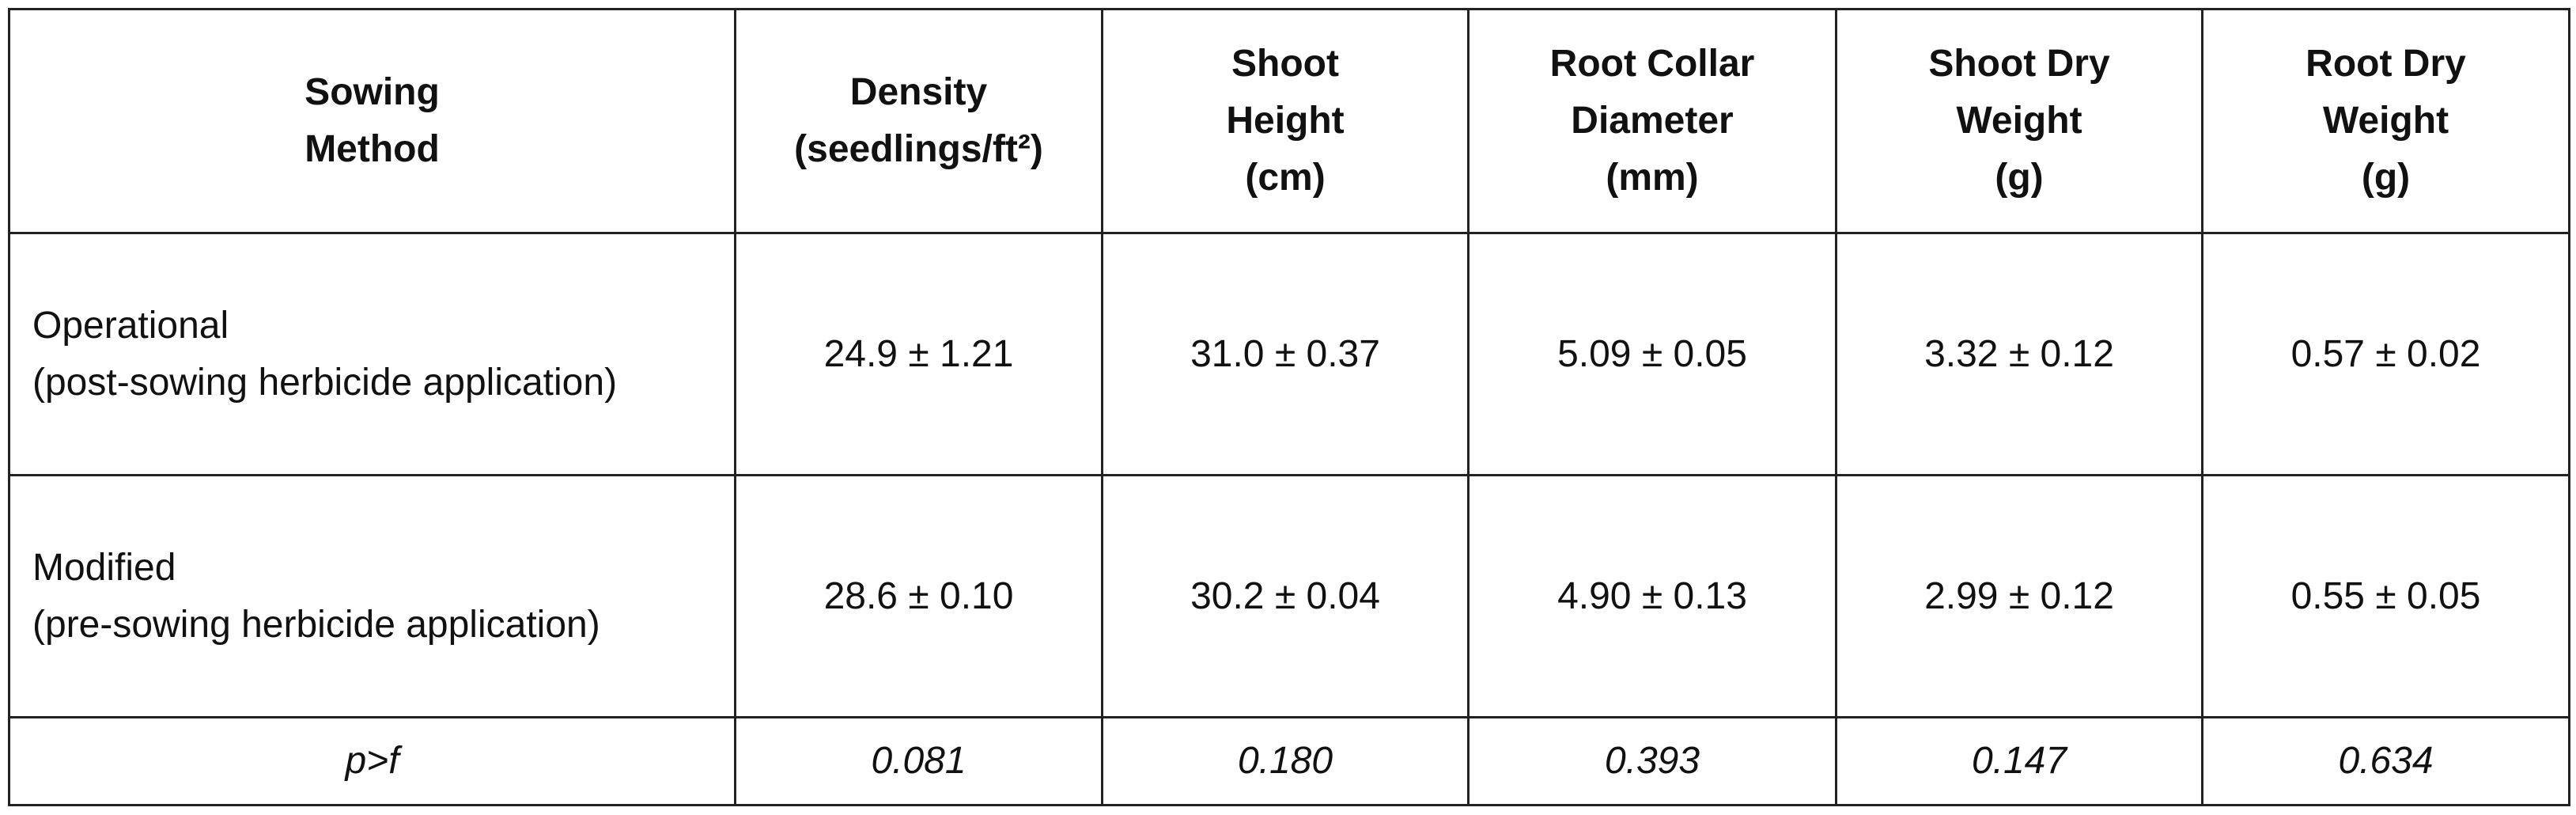 This screenshot has height=815, width=2576. Describe the element at coordinates (2019, 64) in the screenshot. I see `cell-line: Shoot Dry` at that location.